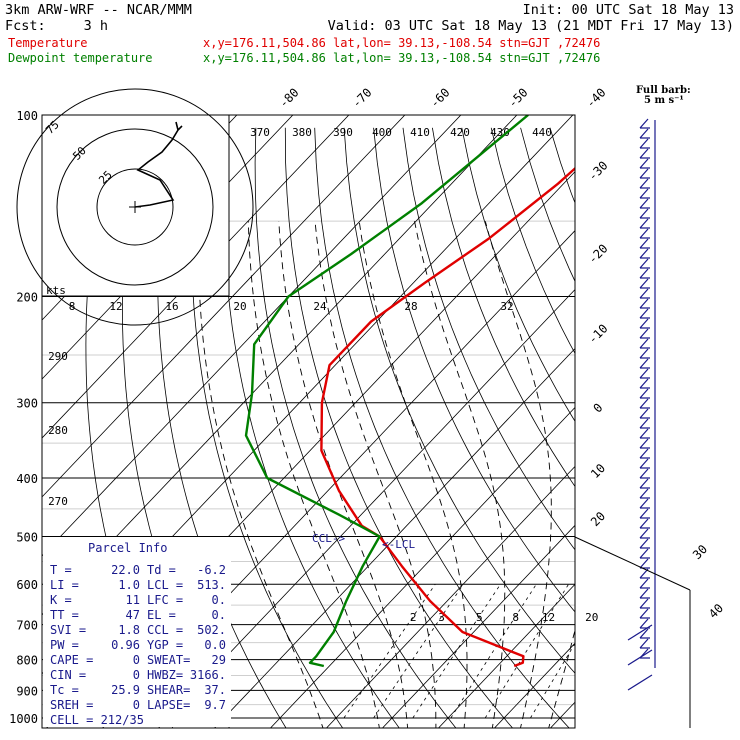 The height and width of the screenshot is (740, 740). Describe the element at coordinates (27, 626) in the screenshot. I see `pressure-tick-label: 700` at that location.